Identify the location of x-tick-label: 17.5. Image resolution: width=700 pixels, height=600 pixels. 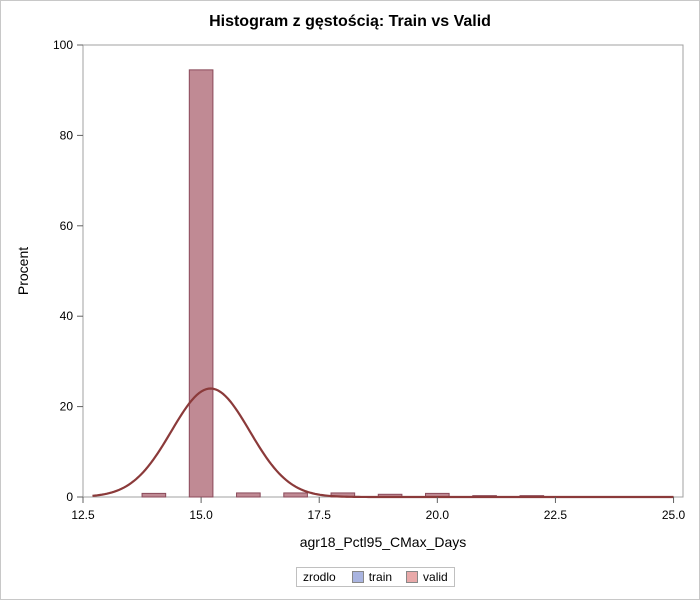
(320, 515).